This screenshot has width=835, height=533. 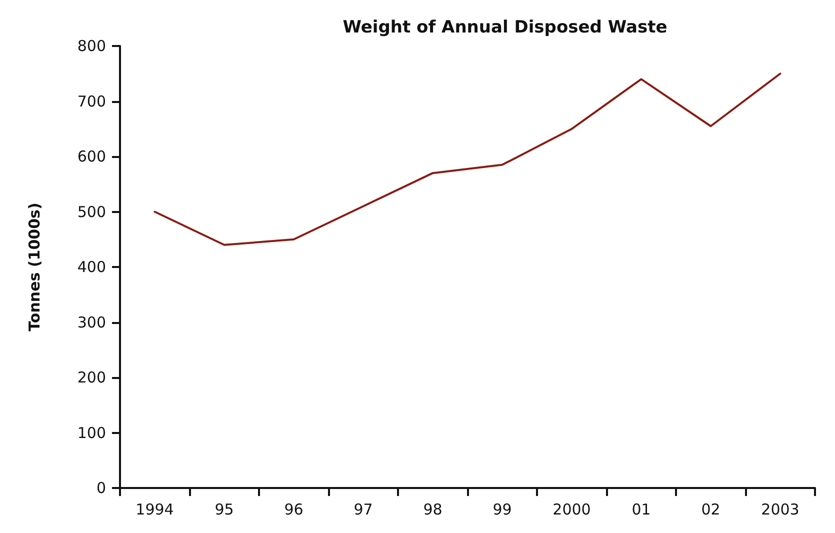 What do you see at coordinates (91, 433) in the screenshot?
I see `y-tick-label: 100` at bounding box center [91, 433].